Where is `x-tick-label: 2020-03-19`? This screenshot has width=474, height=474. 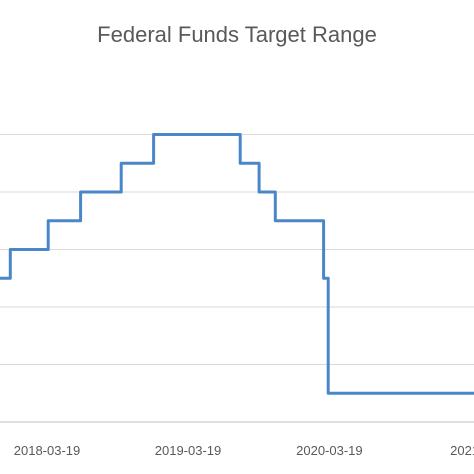 x-tick-label: 2020-03-19 is located at coordinates (329, 450).